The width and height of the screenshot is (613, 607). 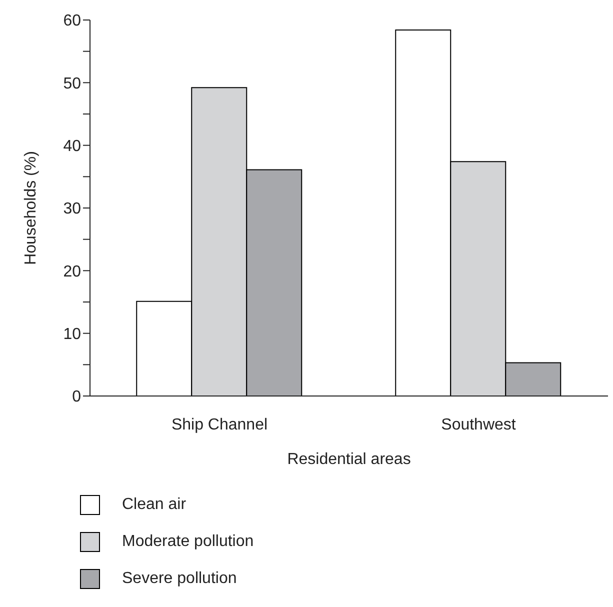 What do you see at coordinates (31, 208) in the screenshot?
I see `y-axis-title: Households (%)` at bounding box center [31, 208].